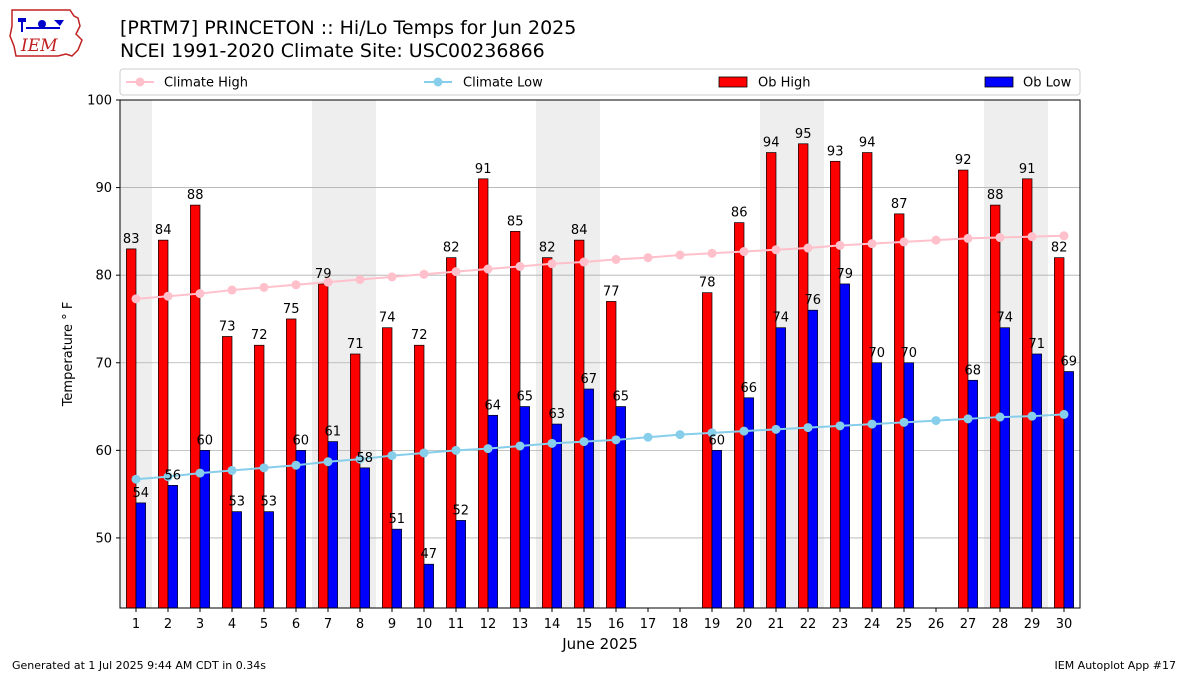 The height and width of the screenshot is (675, 1200). I want to click on ob-low-label: 53, so click(269, 502).